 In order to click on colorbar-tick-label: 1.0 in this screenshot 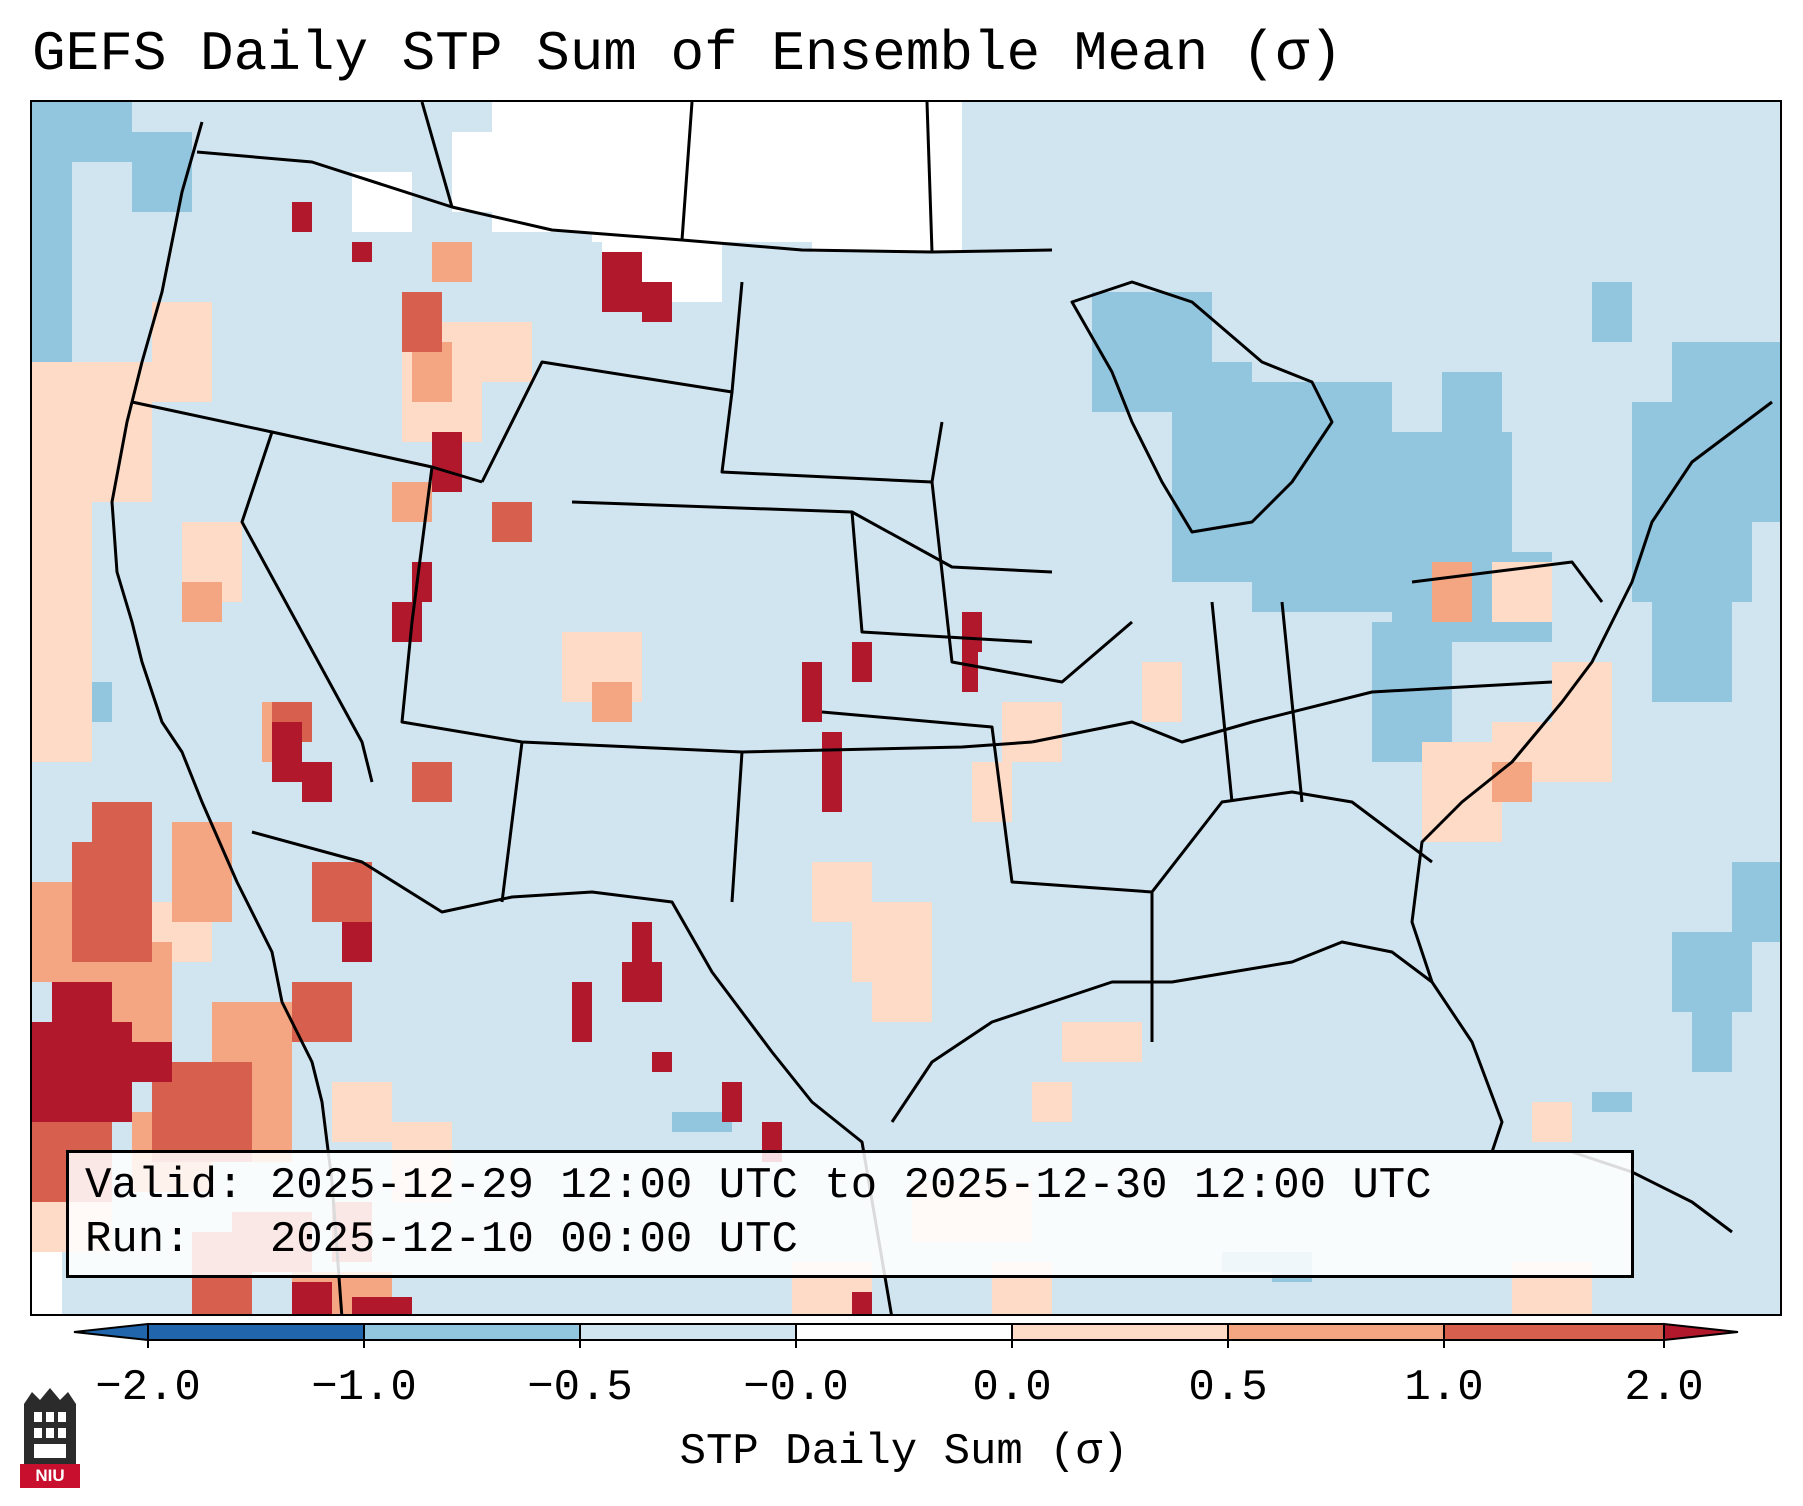, I will do `click(1444, 1388)`.